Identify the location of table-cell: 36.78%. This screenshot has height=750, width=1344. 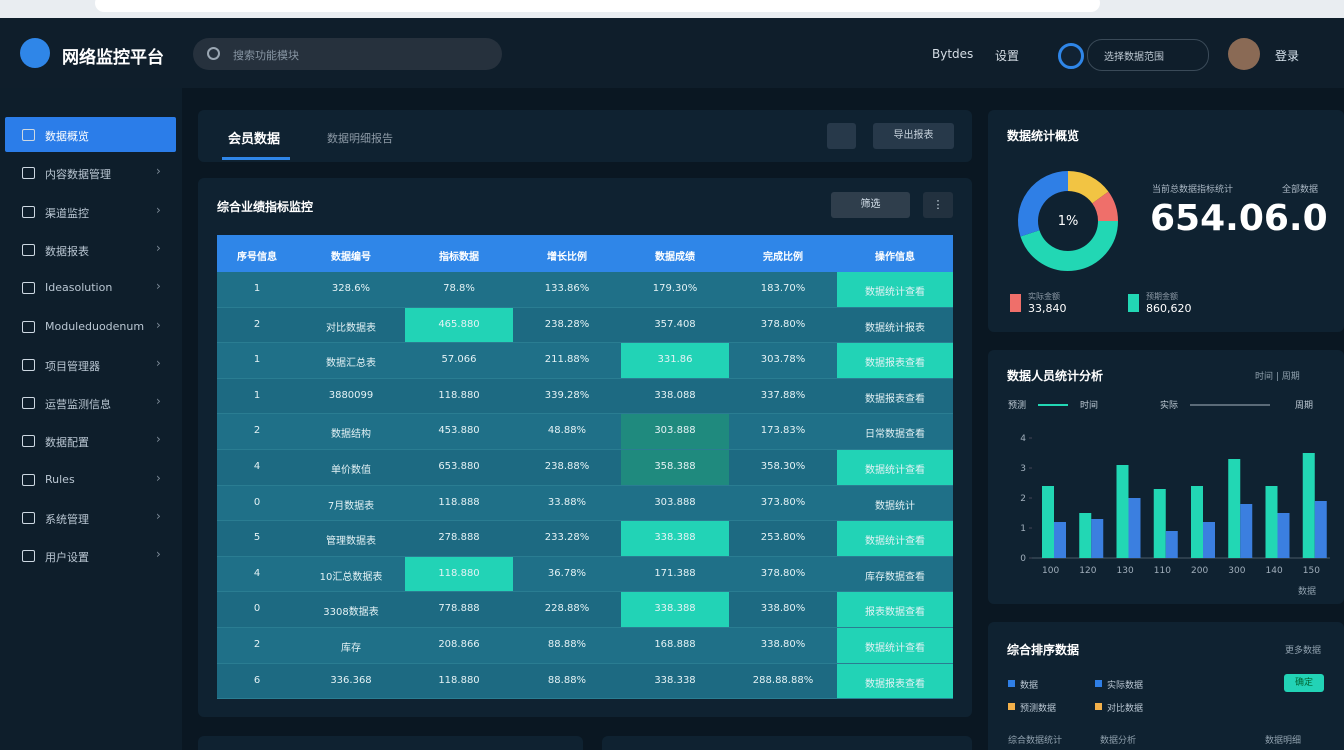
(567, 573).